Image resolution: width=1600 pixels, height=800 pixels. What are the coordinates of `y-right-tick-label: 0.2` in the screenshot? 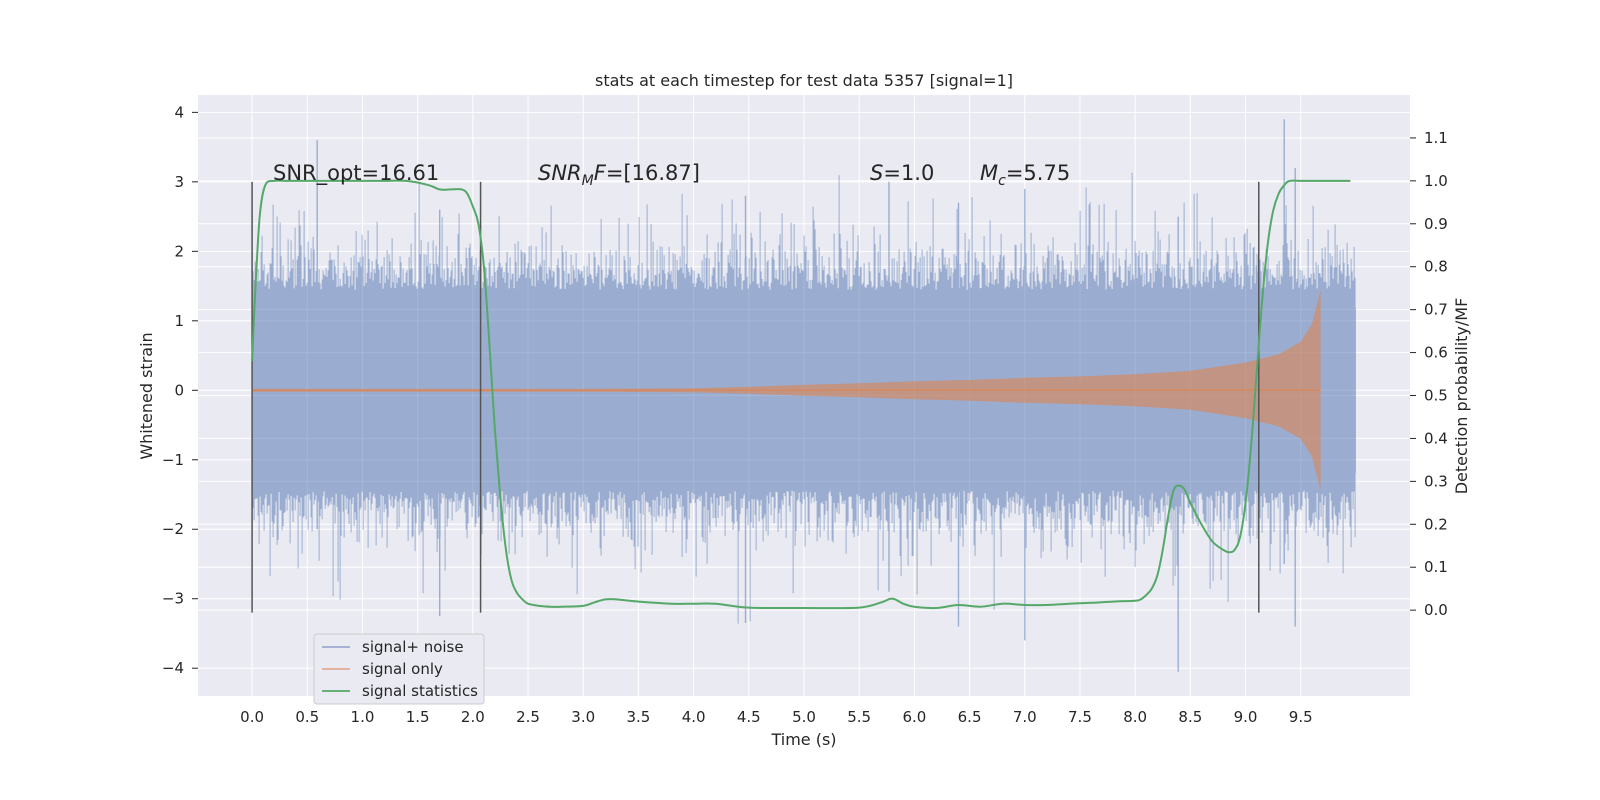 It's located at (1436, 524).